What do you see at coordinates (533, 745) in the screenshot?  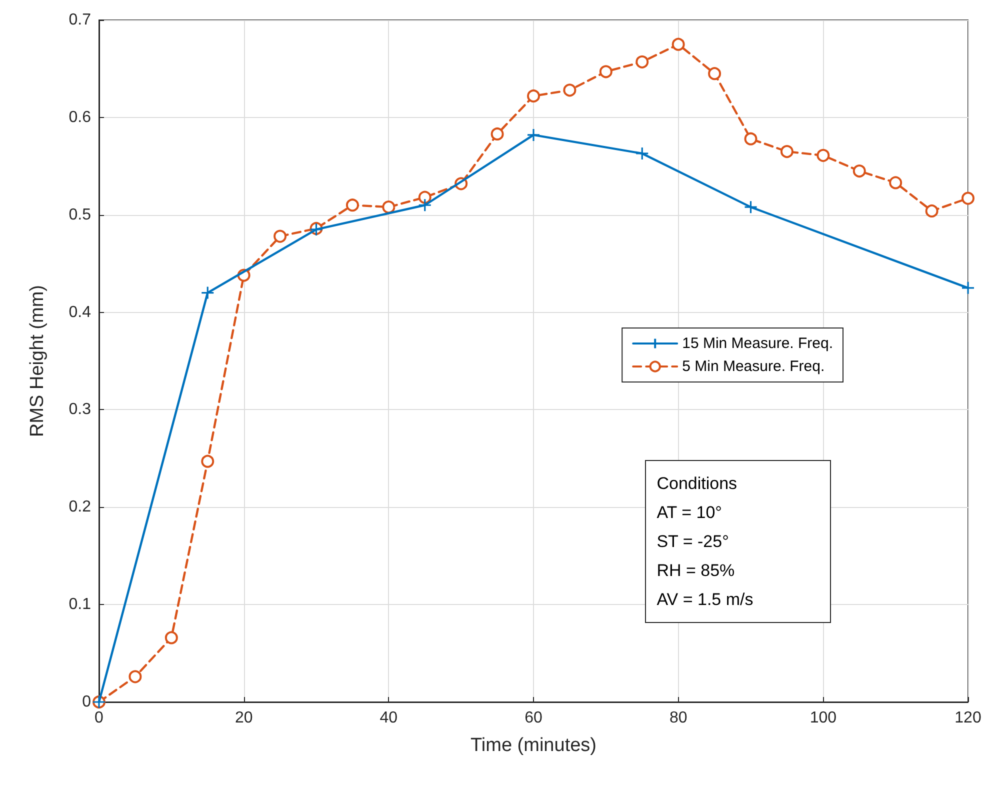 I see `x-axis-title: Time (minutes)` at bounding box center [533, 745].